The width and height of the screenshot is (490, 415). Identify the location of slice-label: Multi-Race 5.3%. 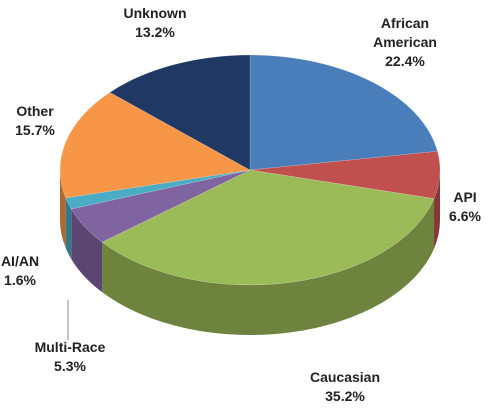
(70, 357).